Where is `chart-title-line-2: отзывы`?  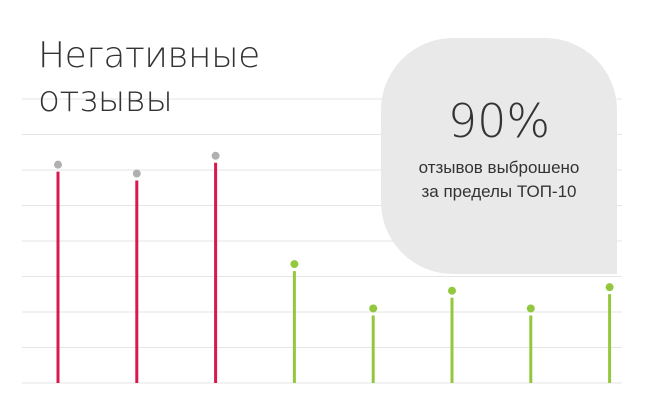
chart-title-line-2: отзывы is located at coordinates (105, 99).